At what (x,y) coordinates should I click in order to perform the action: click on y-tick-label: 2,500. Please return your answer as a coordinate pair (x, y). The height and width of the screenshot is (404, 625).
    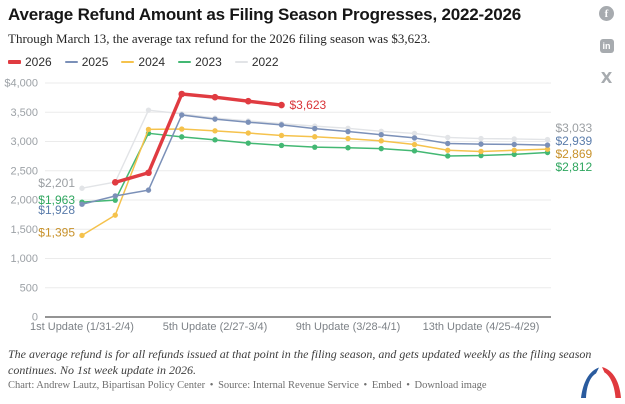
    Looking at the image, I should click on (24, 171).